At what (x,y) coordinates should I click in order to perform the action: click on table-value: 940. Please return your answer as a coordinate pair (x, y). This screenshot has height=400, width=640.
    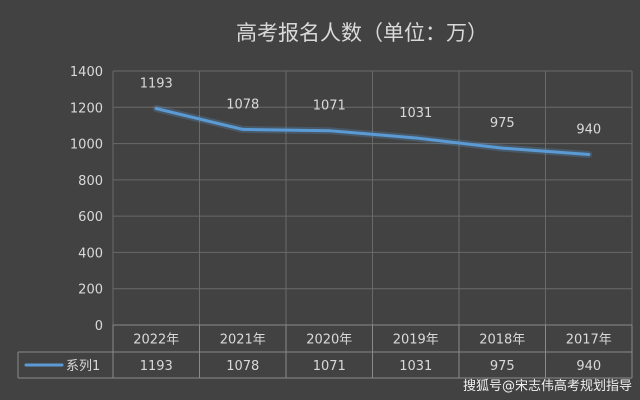
    Looking at the image, I should click on (588, 366).